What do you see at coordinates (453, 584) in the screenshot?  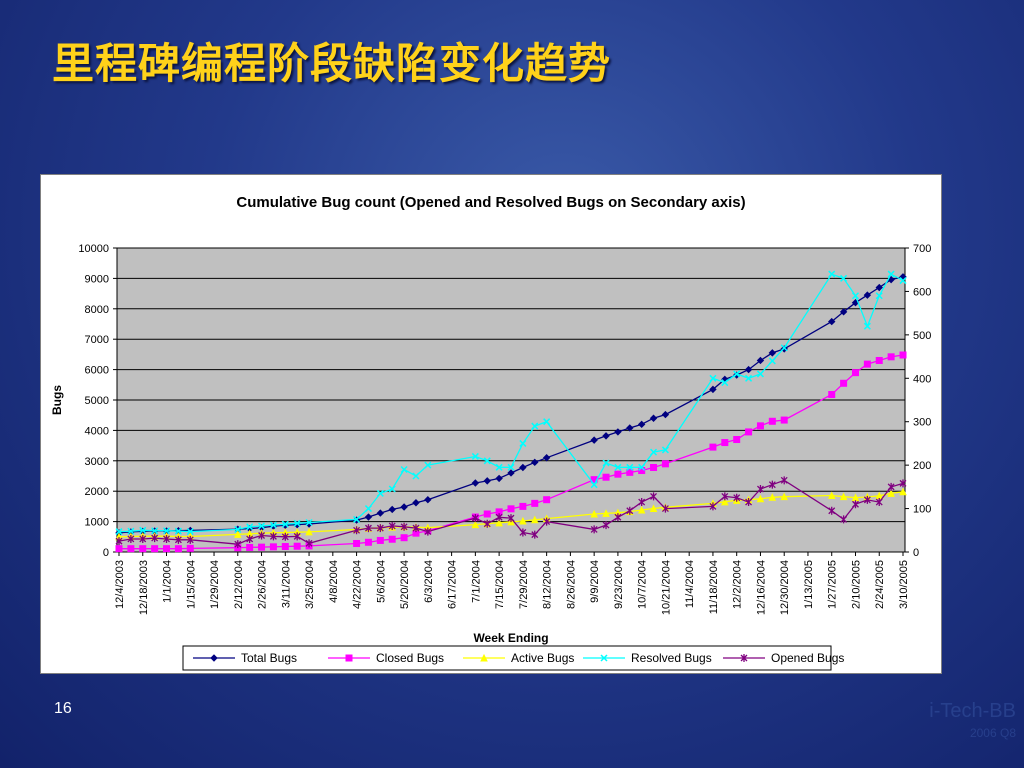 I see `x-tick-label: 6/17/2004` at bounding box center [453, 584].